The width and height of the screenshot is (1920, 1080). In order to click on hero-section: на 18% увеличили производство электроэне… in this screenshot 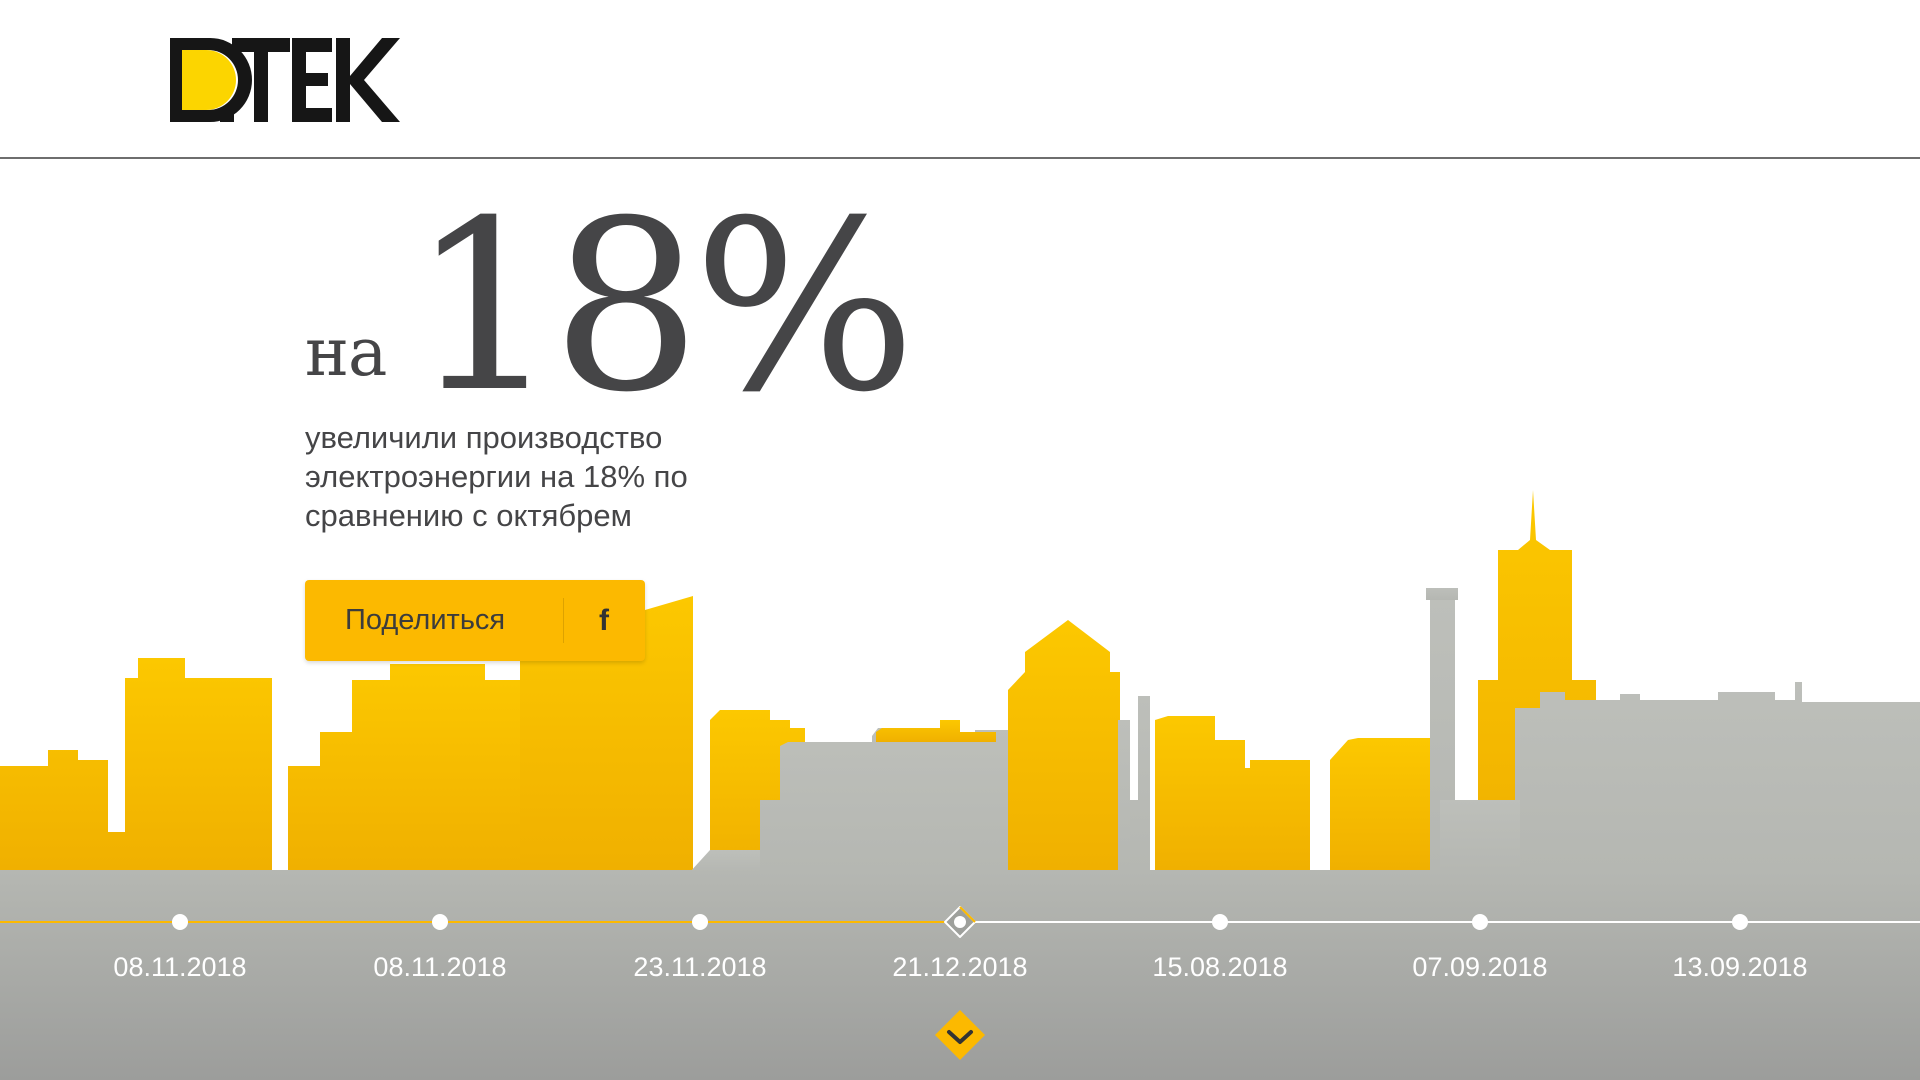, I will do `click(705, 361)`.